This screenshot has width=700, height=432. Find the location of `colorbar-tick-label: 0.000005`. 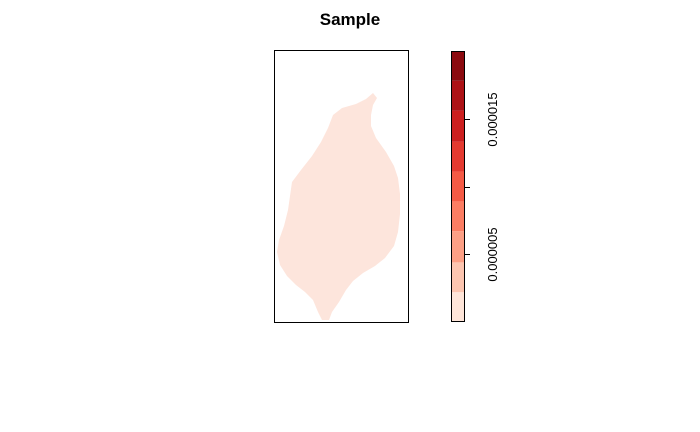

colorbar-tick-label: 0.000005 is located at coordinates (492, 254).